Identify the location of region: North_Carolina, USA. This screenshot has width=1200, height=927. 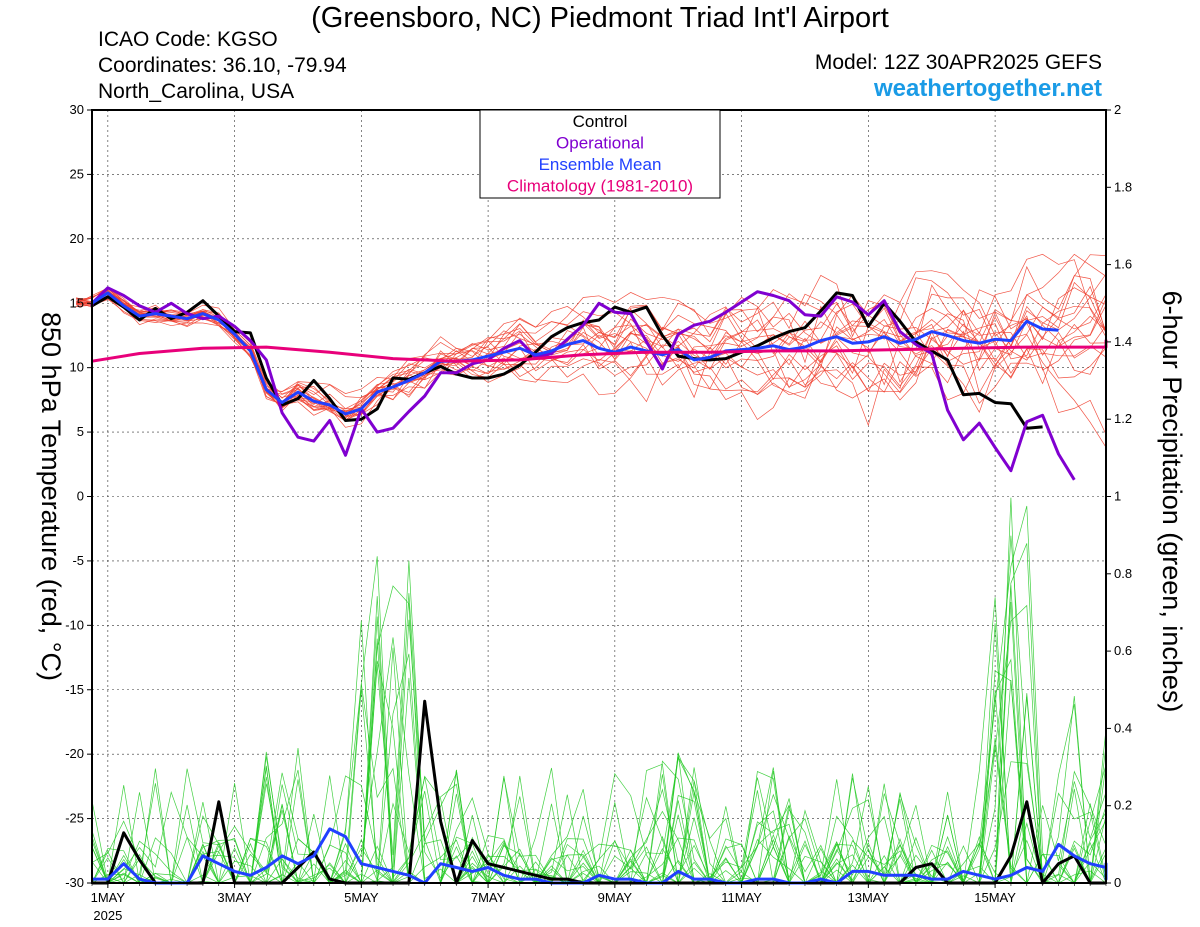
(196, 91).